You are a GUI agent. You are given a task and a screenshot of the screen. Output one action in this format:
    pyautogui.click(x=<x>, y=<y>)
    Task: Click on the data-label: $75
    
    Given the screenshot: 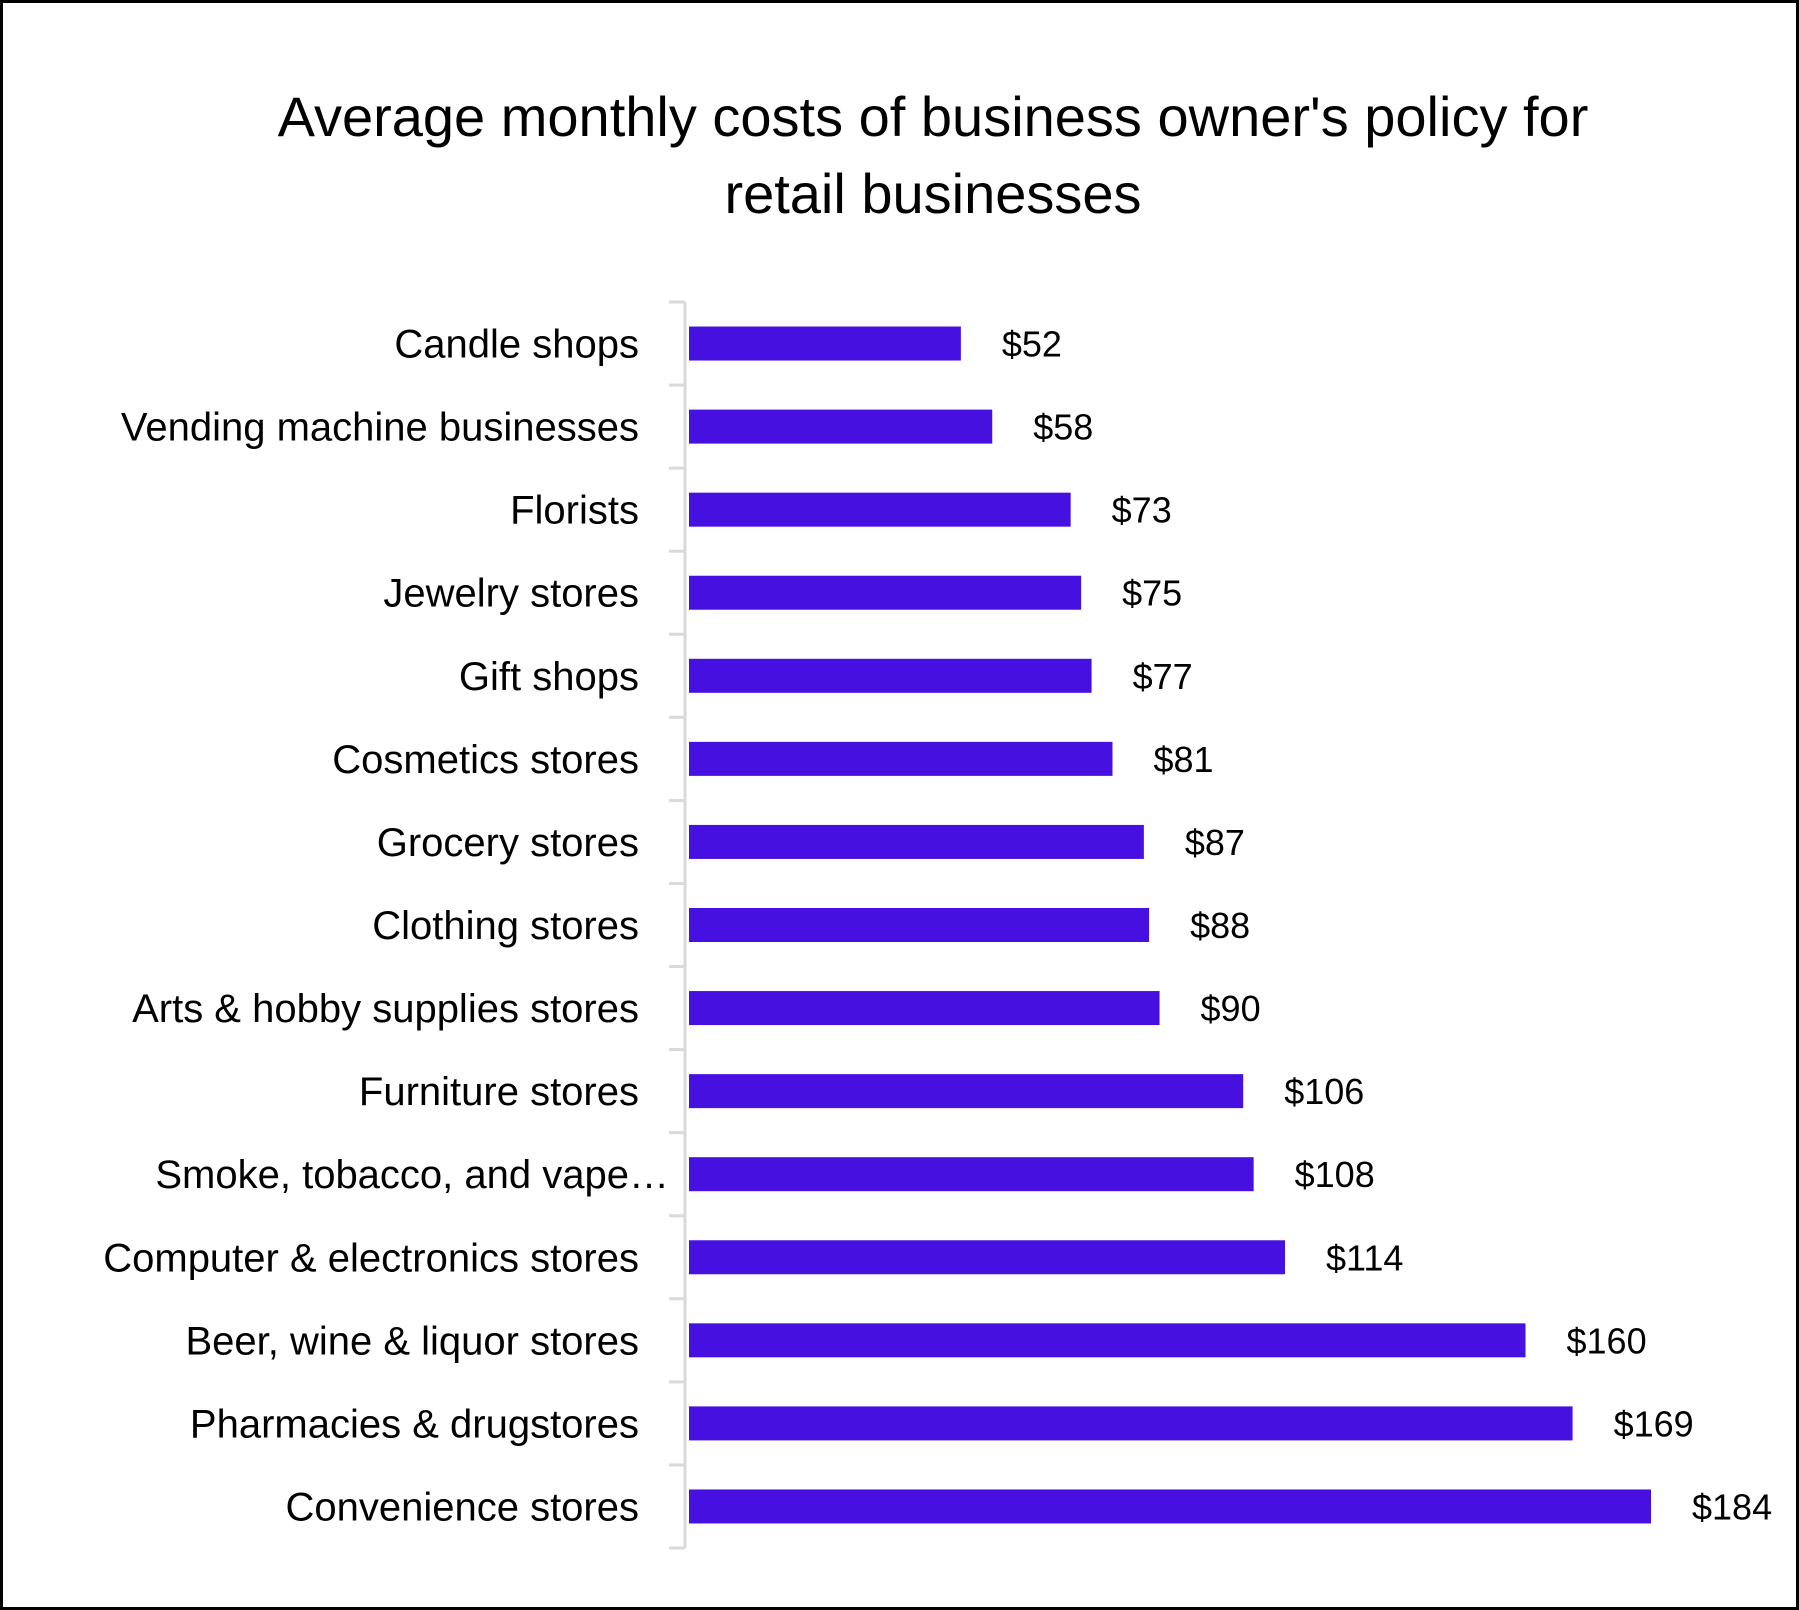 What is the action you would take?
    pyautogui.click(x=1152, y=593)
    